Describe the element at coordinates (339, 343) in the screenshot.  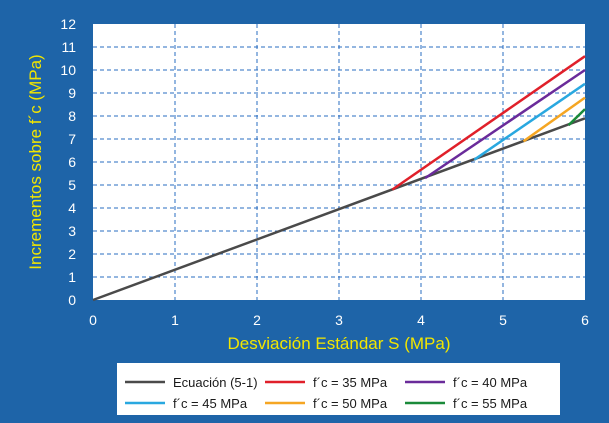
I see `x-axis-label: Desviación Estándar S (MPa)` at that location.